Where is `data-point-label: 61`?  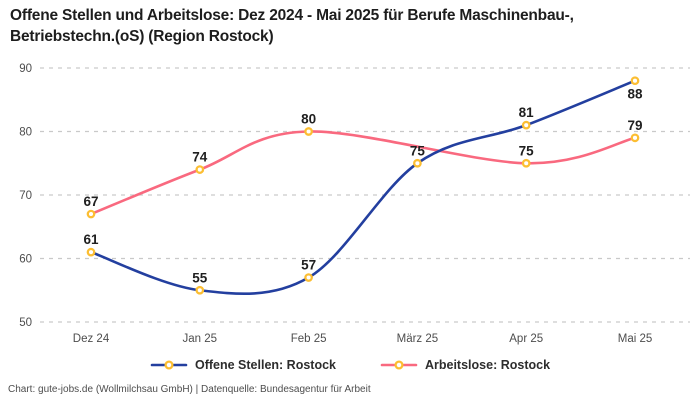 data-point-label: 61 is located at coordinates (91, 239).